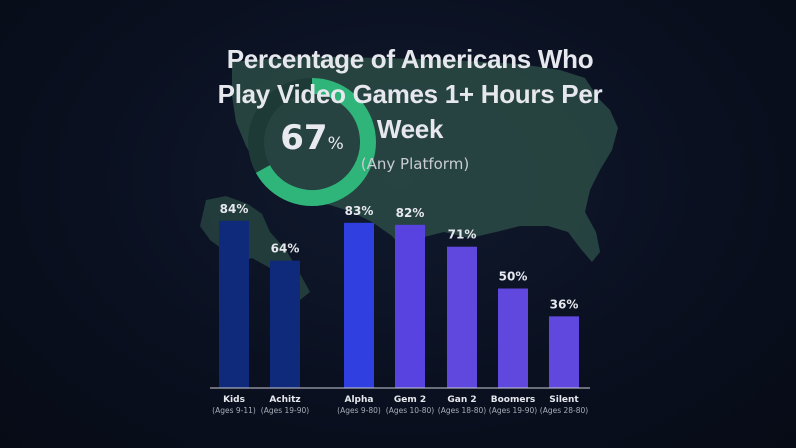  I want to click on bar-value-label: 82%, so click(410, 213).